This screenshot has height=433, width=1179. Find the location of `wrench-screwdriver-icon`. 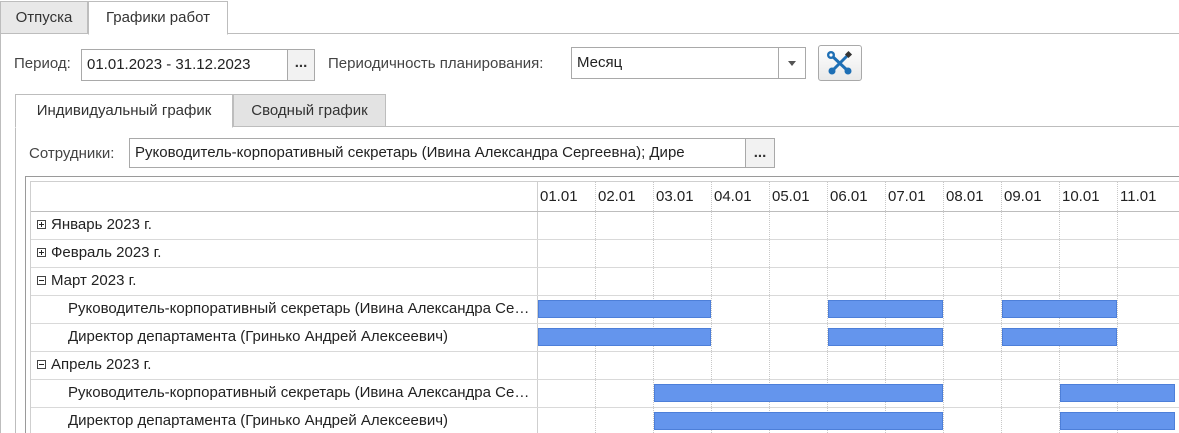

wrench-screwdriver-icon is located at coordinates (840, 62).